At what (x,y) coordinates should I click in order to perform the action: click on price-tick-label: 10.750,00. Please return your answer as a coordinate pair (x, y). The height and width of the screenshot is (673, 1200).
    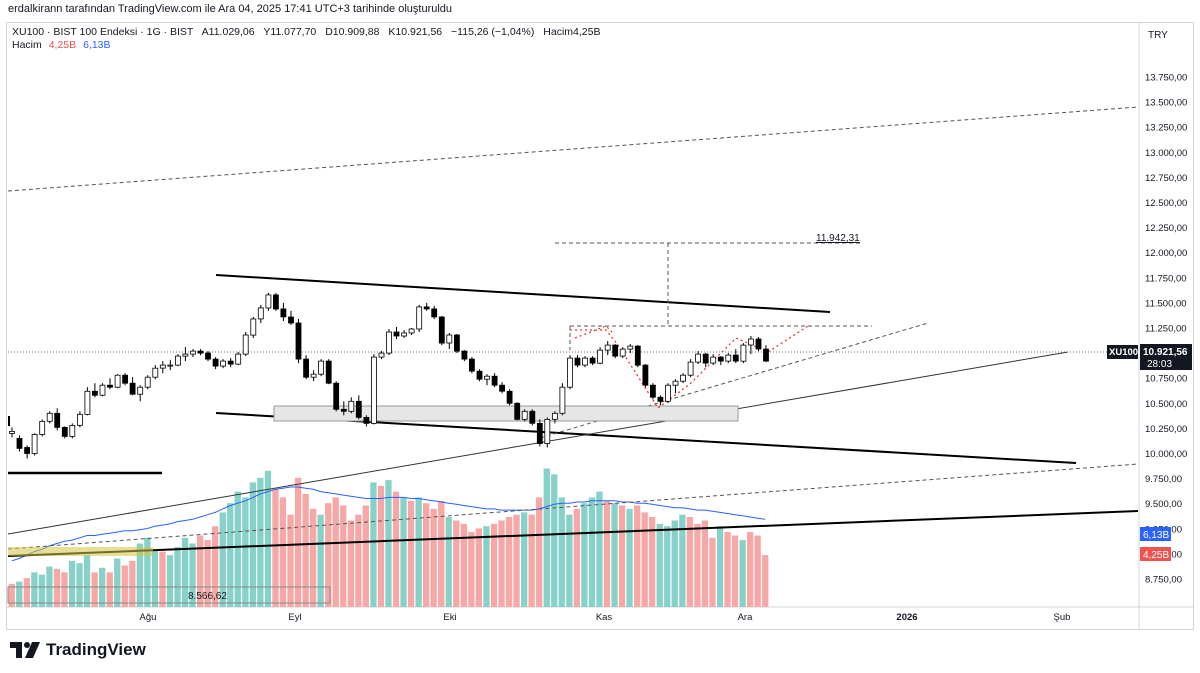
    Looking at the image, I should click on (1166, 379).